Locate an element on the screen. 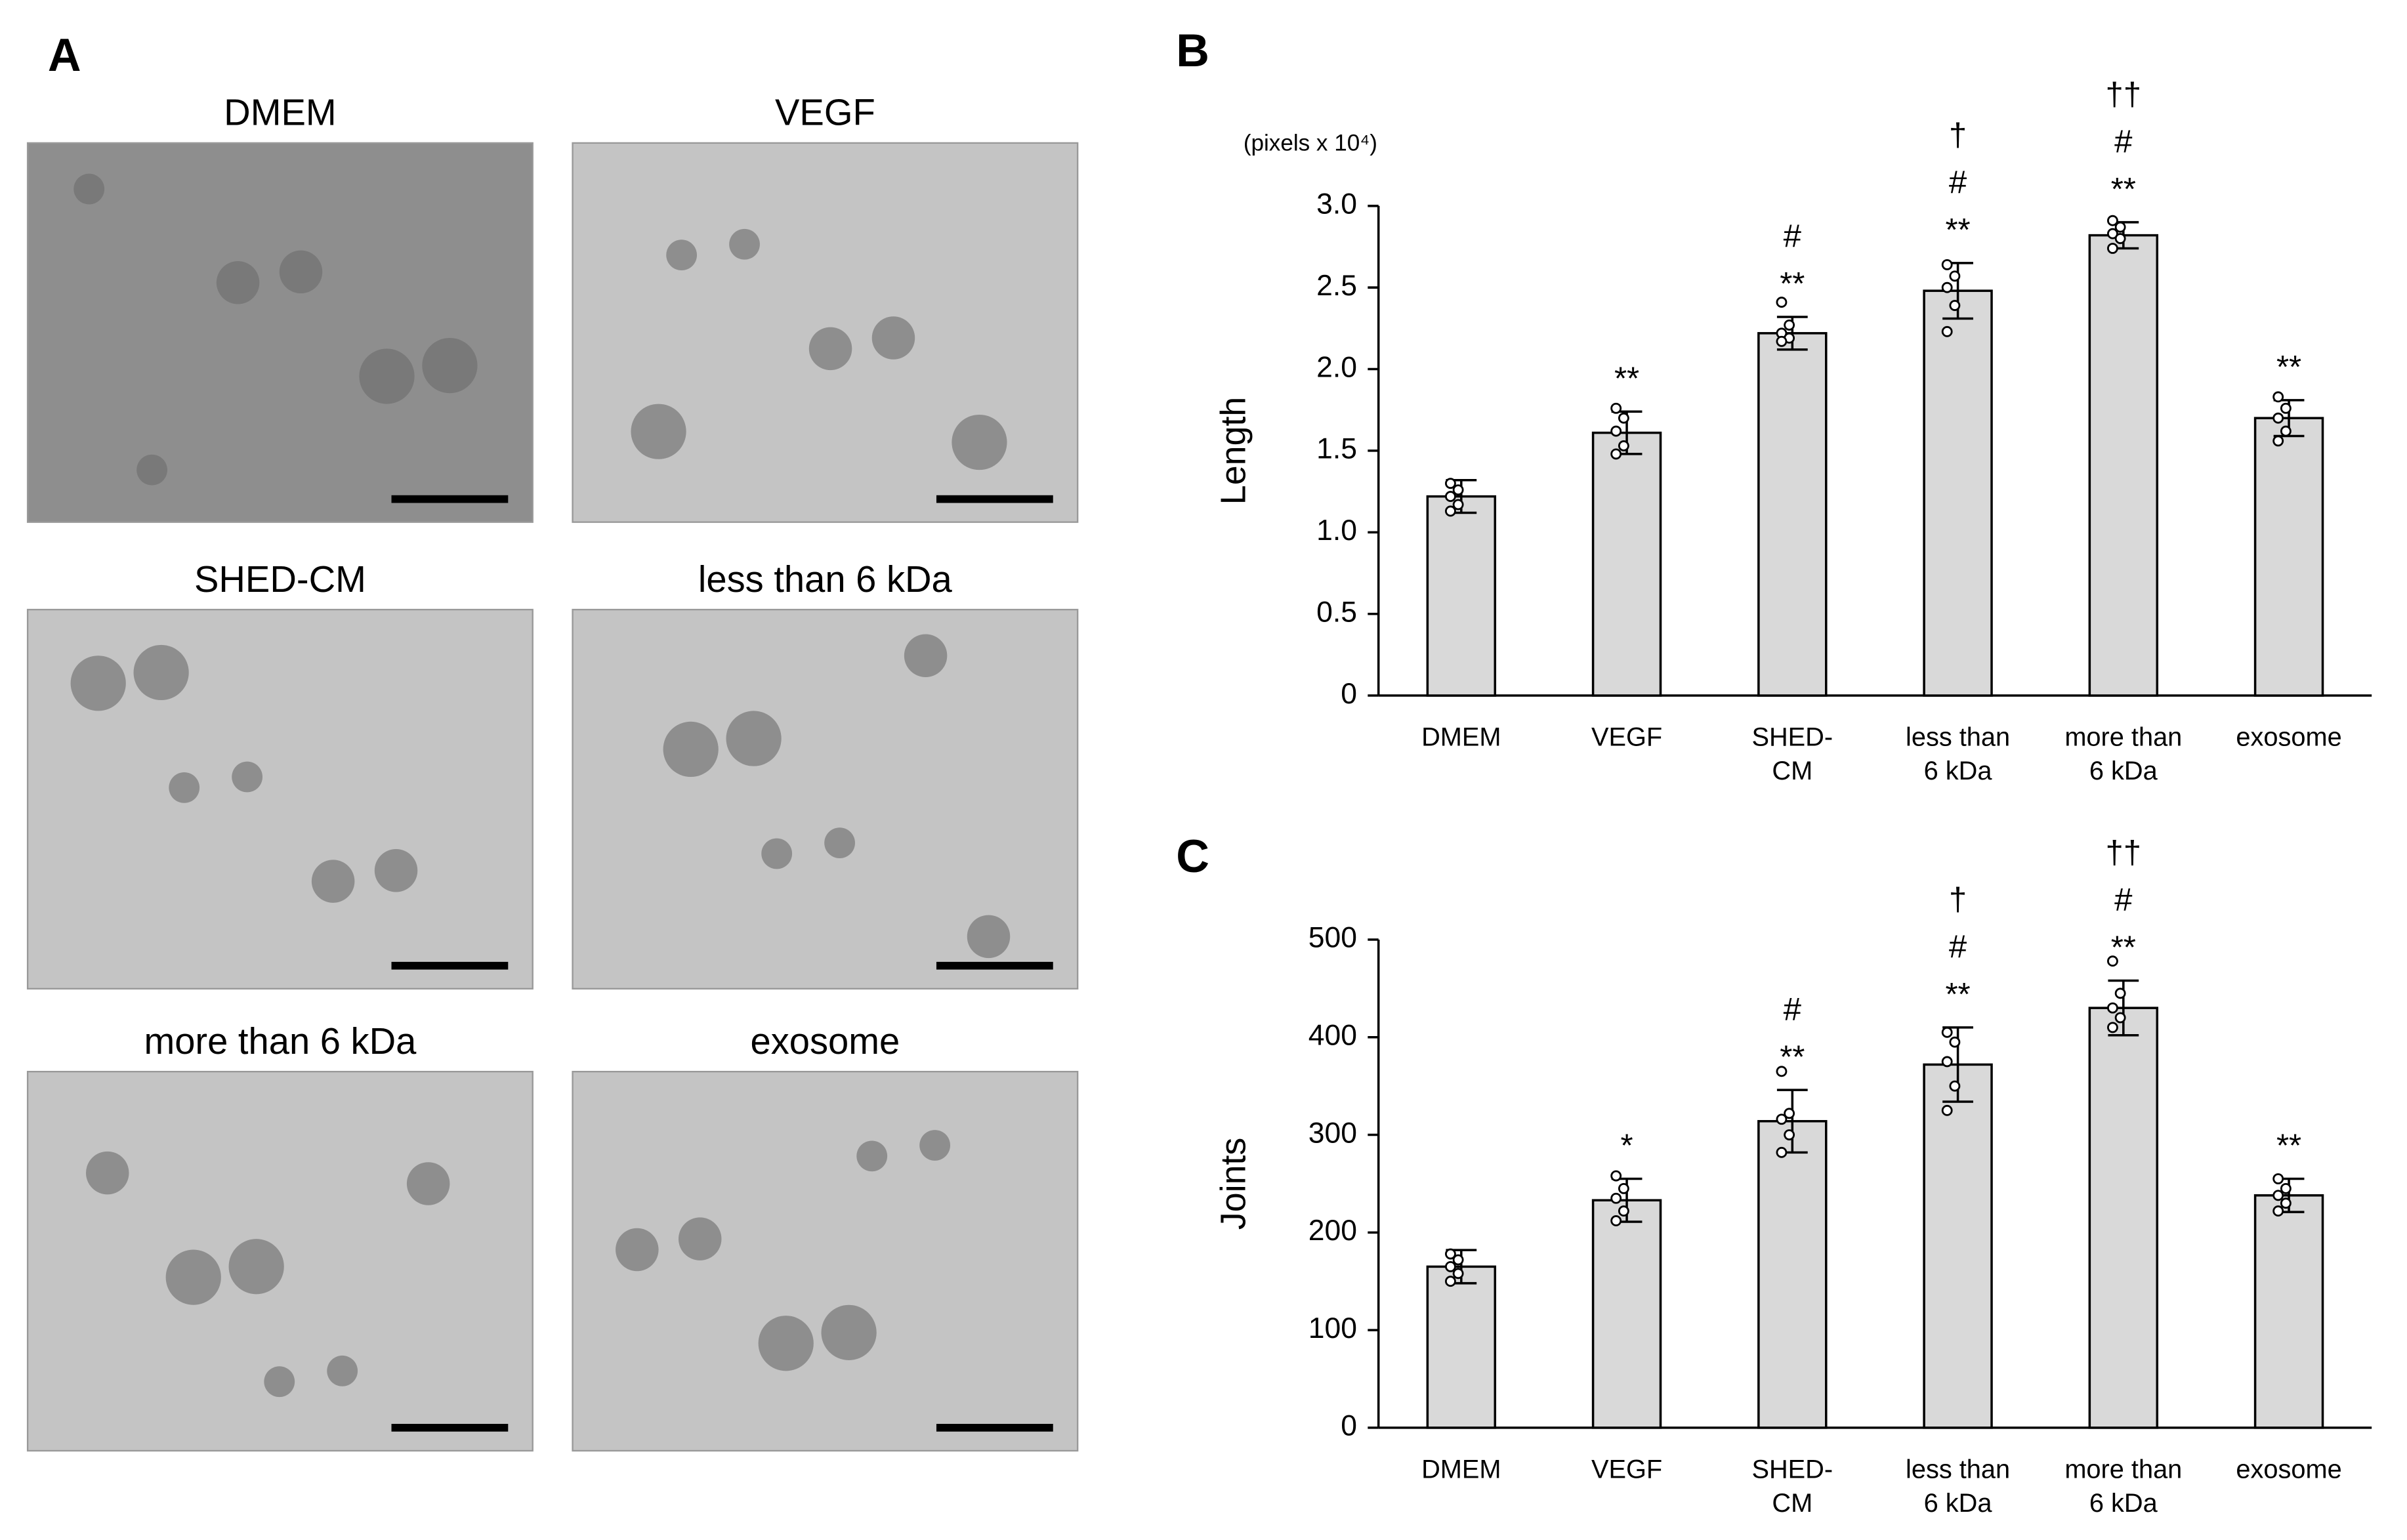 This screenshot has width=2407, height=1540. image-title: DMEM is located at coordinates (280, 112).